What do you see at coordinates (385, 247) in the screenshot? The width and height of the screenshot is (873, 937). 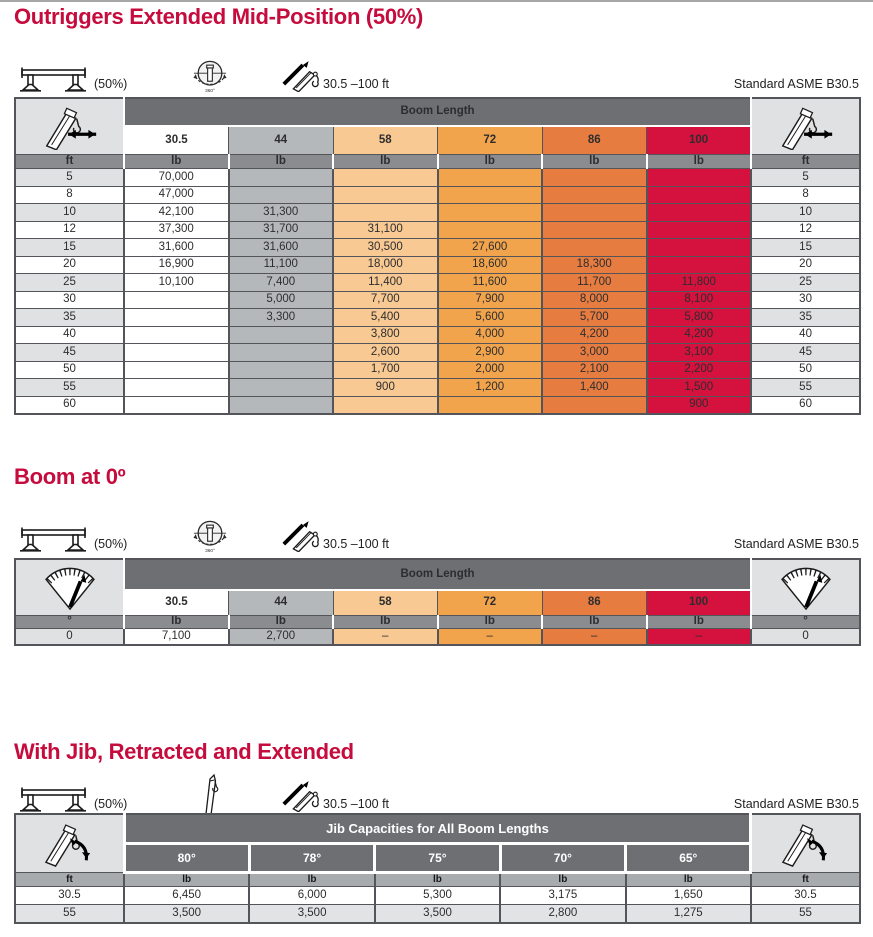 I see `capacity-cell: 30,500` at bounding box center [385, 247].